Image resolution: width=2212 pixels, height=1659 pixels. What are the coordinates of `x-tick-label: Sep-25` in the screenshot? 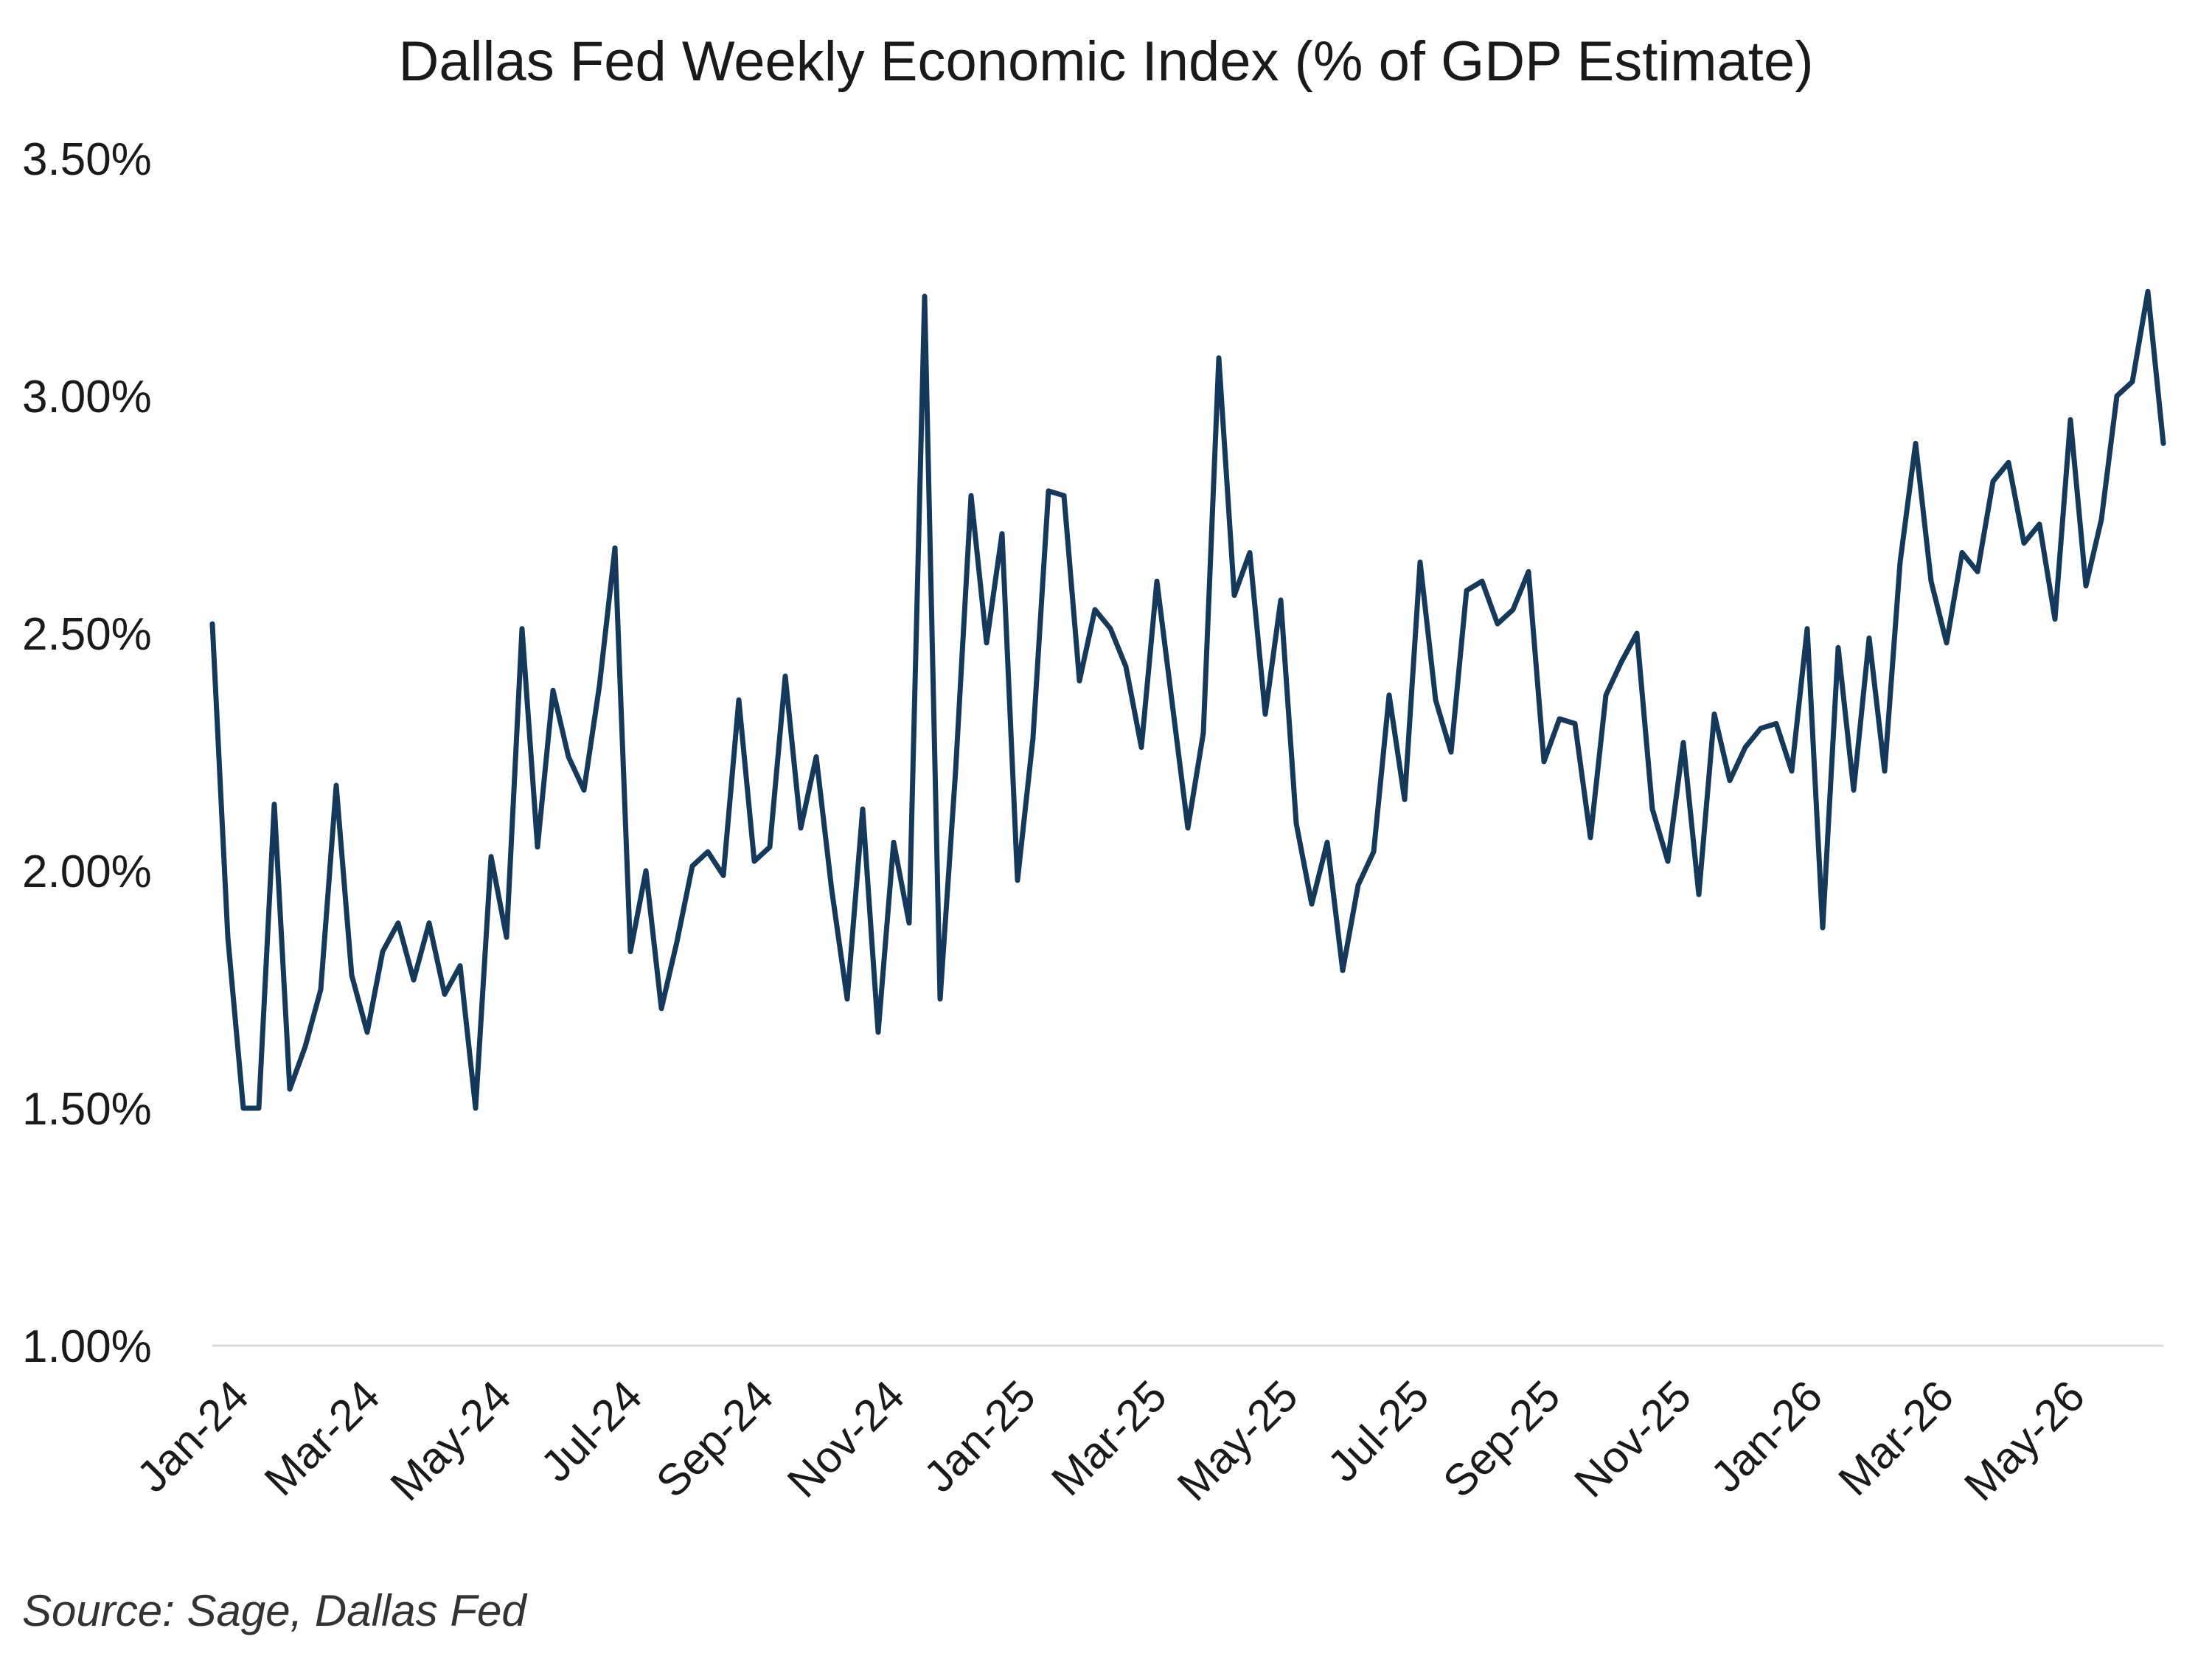 It's located at (1501, 1438).